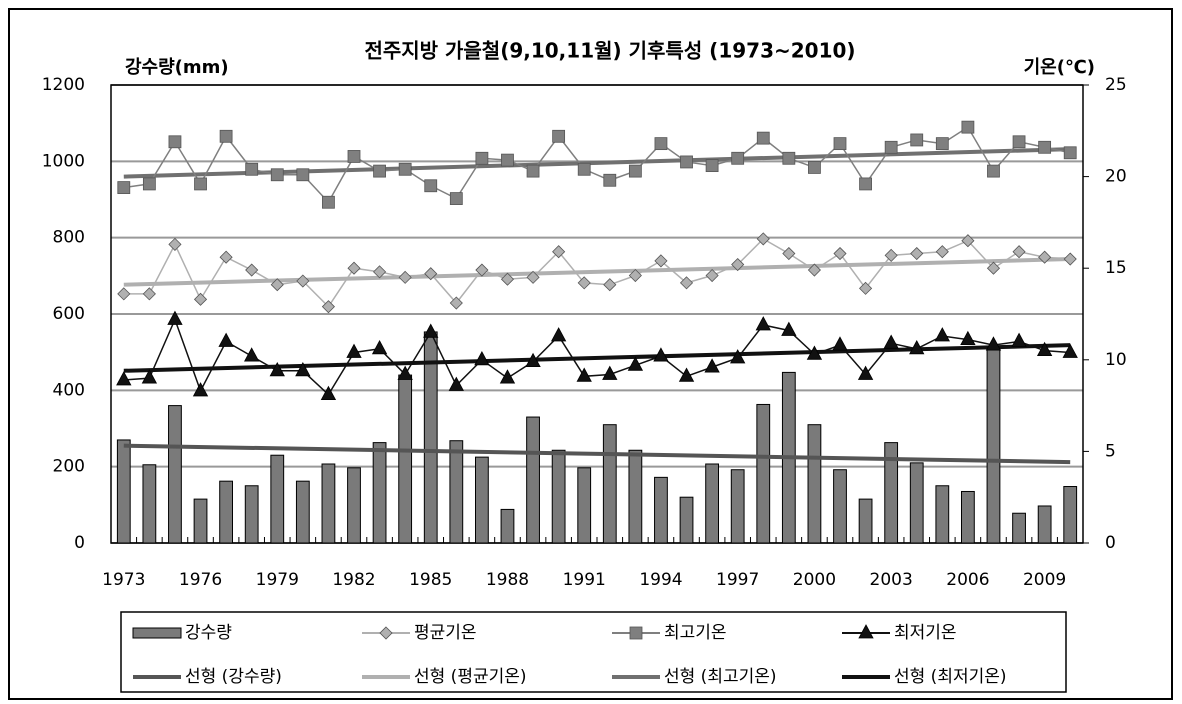 The image size is (1182, 704). Describe the element at coordinates (695, 633) in the screenshot. I see `legend-label: 최고기온` at that location.